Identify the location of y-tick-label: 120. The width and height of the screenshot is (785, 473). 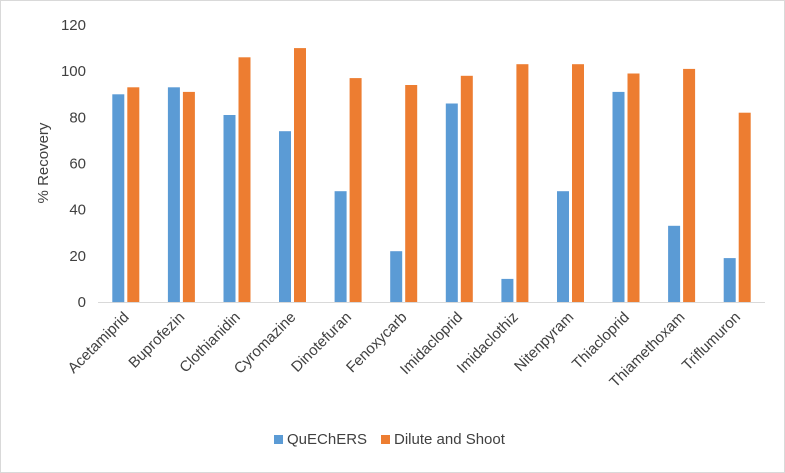
(73, 25).